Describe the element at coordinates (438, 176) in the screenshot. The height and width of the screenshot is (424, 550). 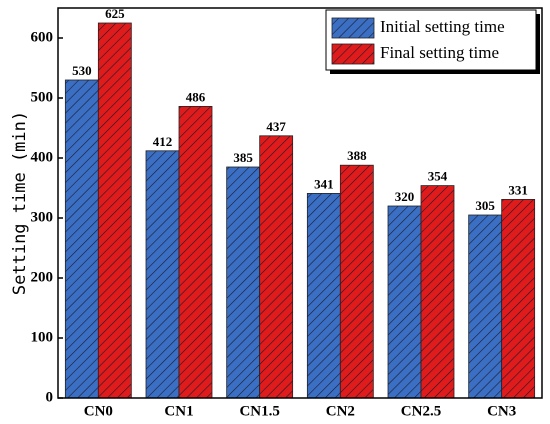
I see `value-label: 354` at that location.